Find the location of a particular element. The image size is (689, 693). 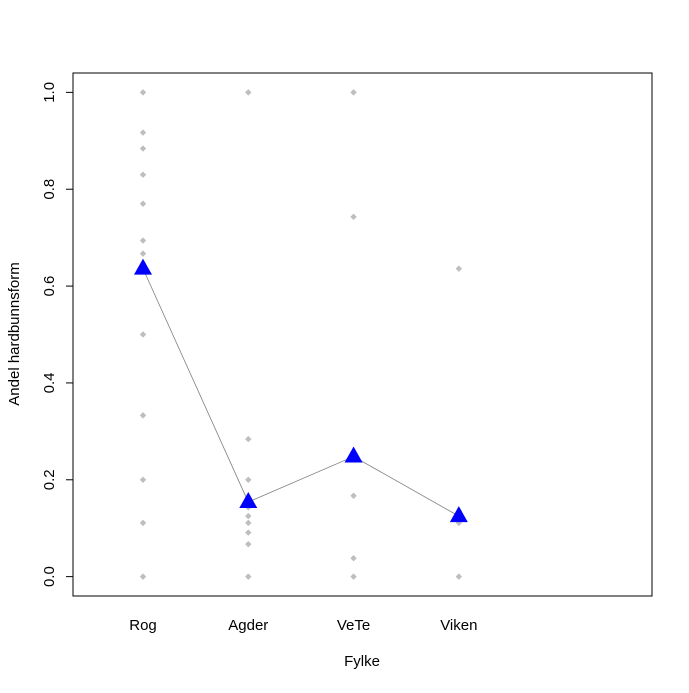

y-axis-label: Andel hardbunnsform is located at coordinates (14, 333).